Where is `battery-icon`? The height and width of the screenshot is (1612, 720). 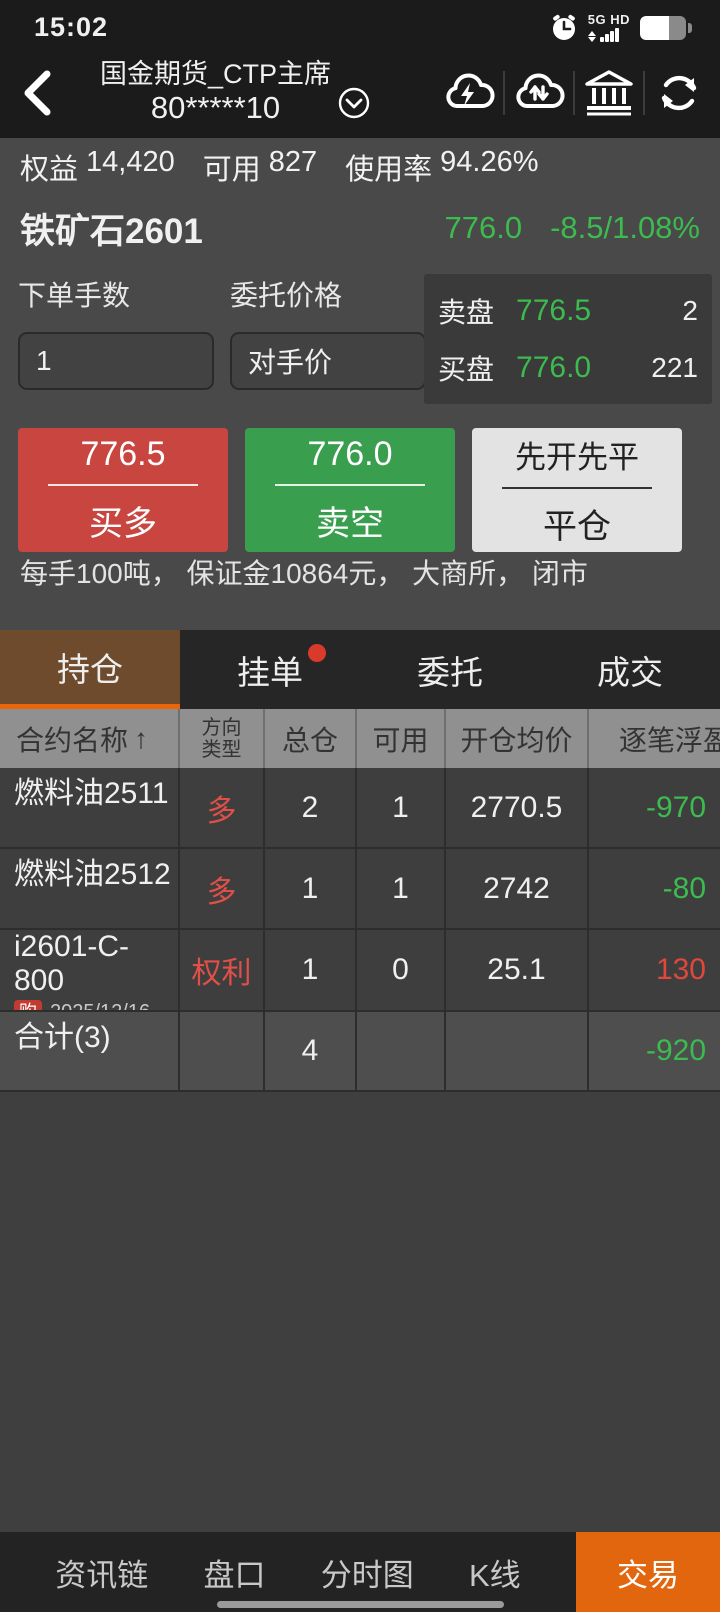 battery-icon is located at coordinates (666, 27).